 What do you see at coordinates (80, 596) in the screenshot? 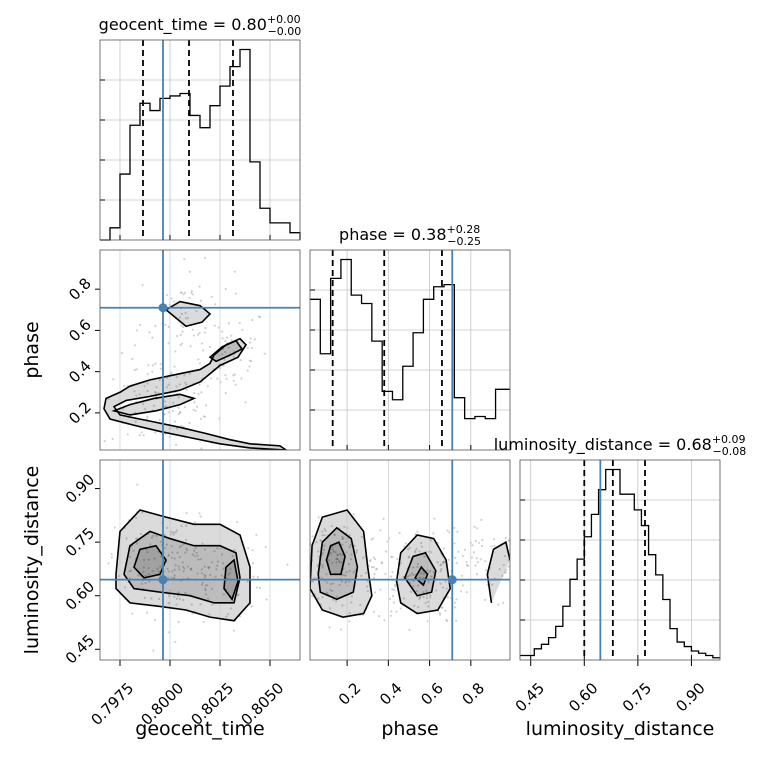
I see `y-tick-label-luminosity_distance-1: 0.60` at bounding box center [80, 596].